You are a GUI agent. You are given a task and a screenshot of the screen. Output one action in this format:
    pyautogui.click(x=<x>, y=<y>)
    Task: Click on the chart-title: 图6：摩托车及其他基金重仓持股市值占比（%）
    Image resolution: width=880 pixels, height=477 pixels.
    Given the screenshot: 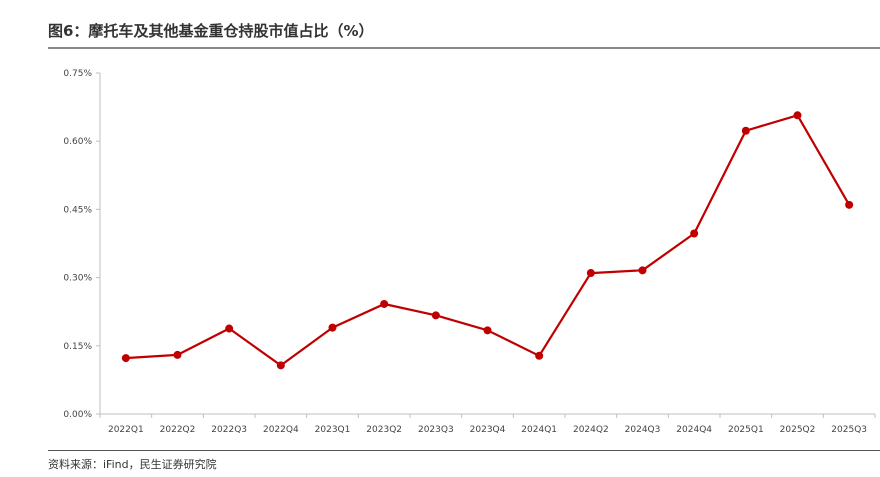 What is the action you would take?
    pyautogui.click(x=211, y=31)
    